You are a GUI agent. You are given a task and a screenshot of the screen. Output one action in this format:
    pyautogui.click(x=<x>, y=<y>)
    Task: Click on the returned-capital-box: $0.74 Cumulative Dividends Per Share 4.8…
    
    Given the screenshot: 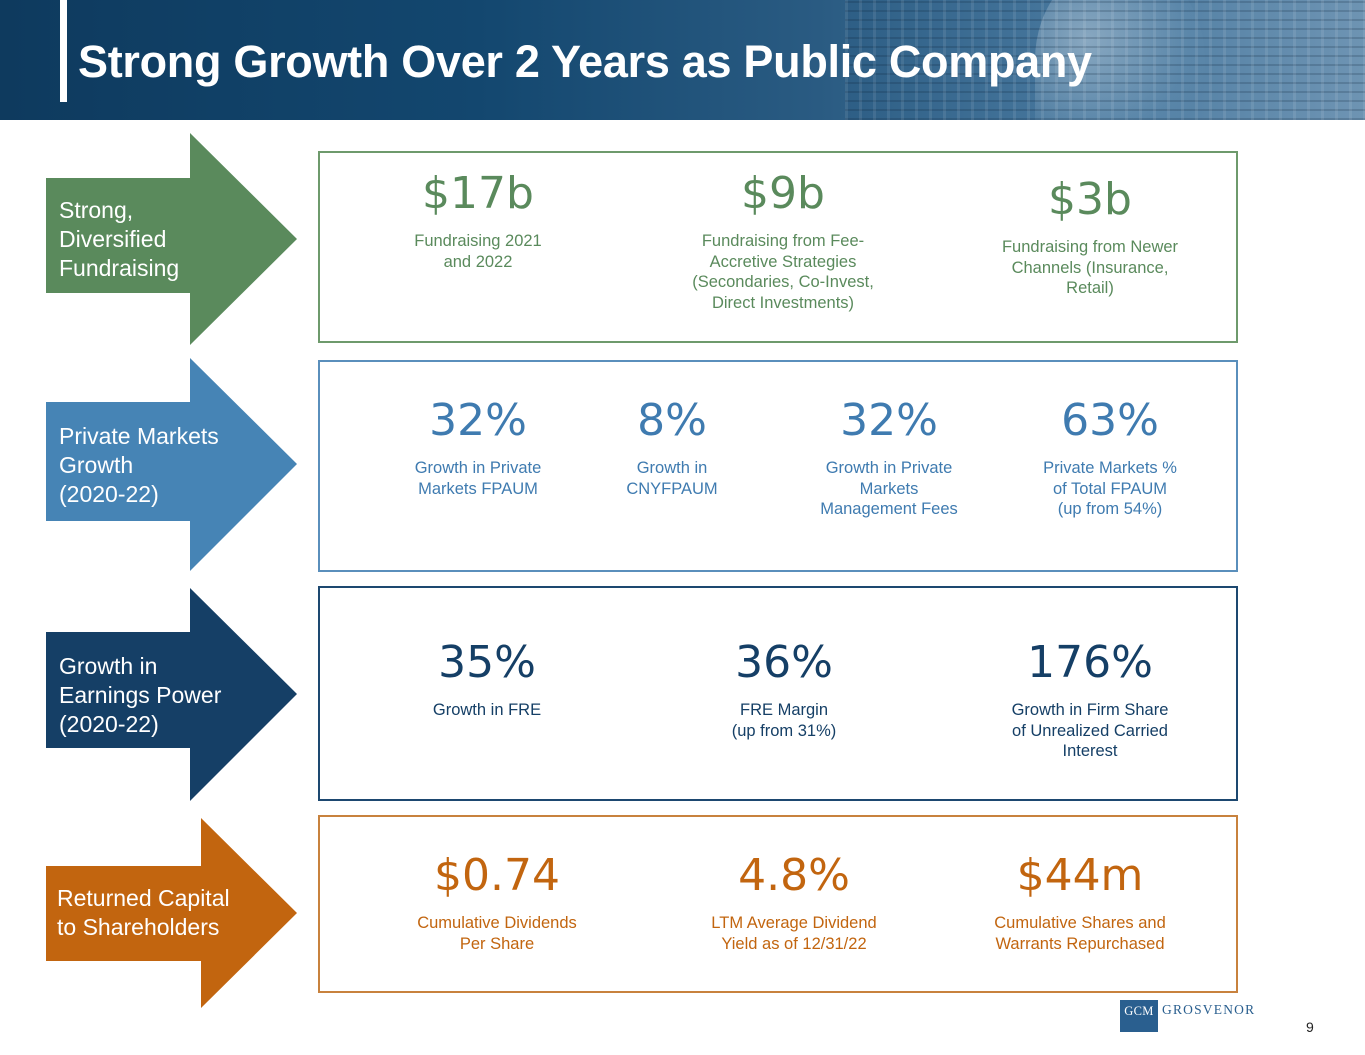 What is the action you would take?
    pyautogui.click(x=778, y=904)
    